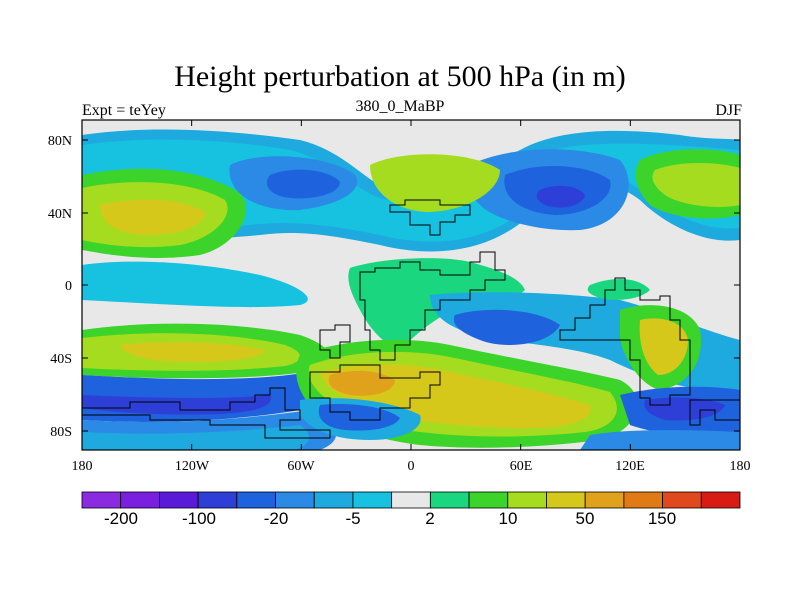 The height and width of the screenshot is (600, 800). Describe the element at coordinates (429, 518) in the screenshot. I see `colorbar-label: 2` at that location.